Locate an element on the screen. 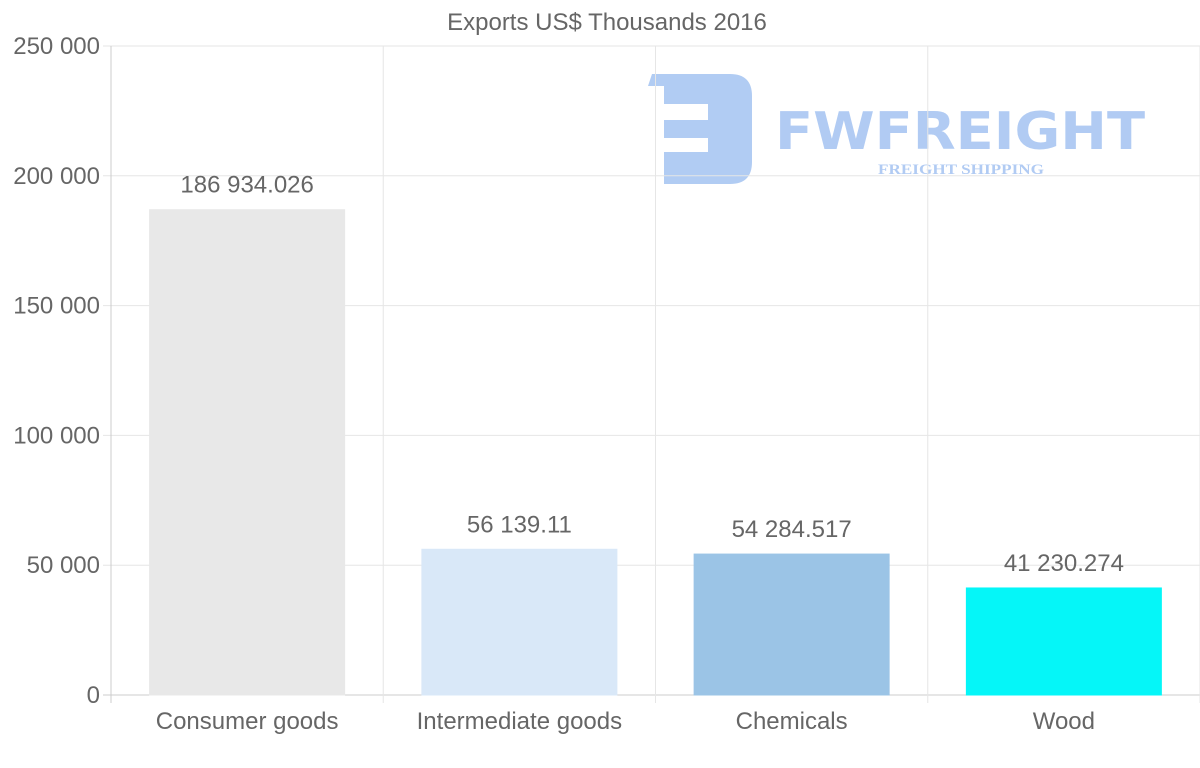 Image resolution: width=1200 pixels, height=768 pixels. watermark-brand: FWFREIGHT is located at coordinates (960, 132).